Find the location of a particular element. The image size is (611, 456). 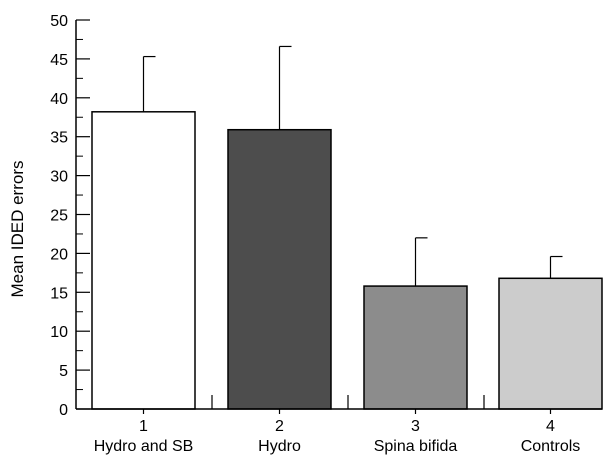

y-tick-label: 35 is located at coordinates (59, 138).